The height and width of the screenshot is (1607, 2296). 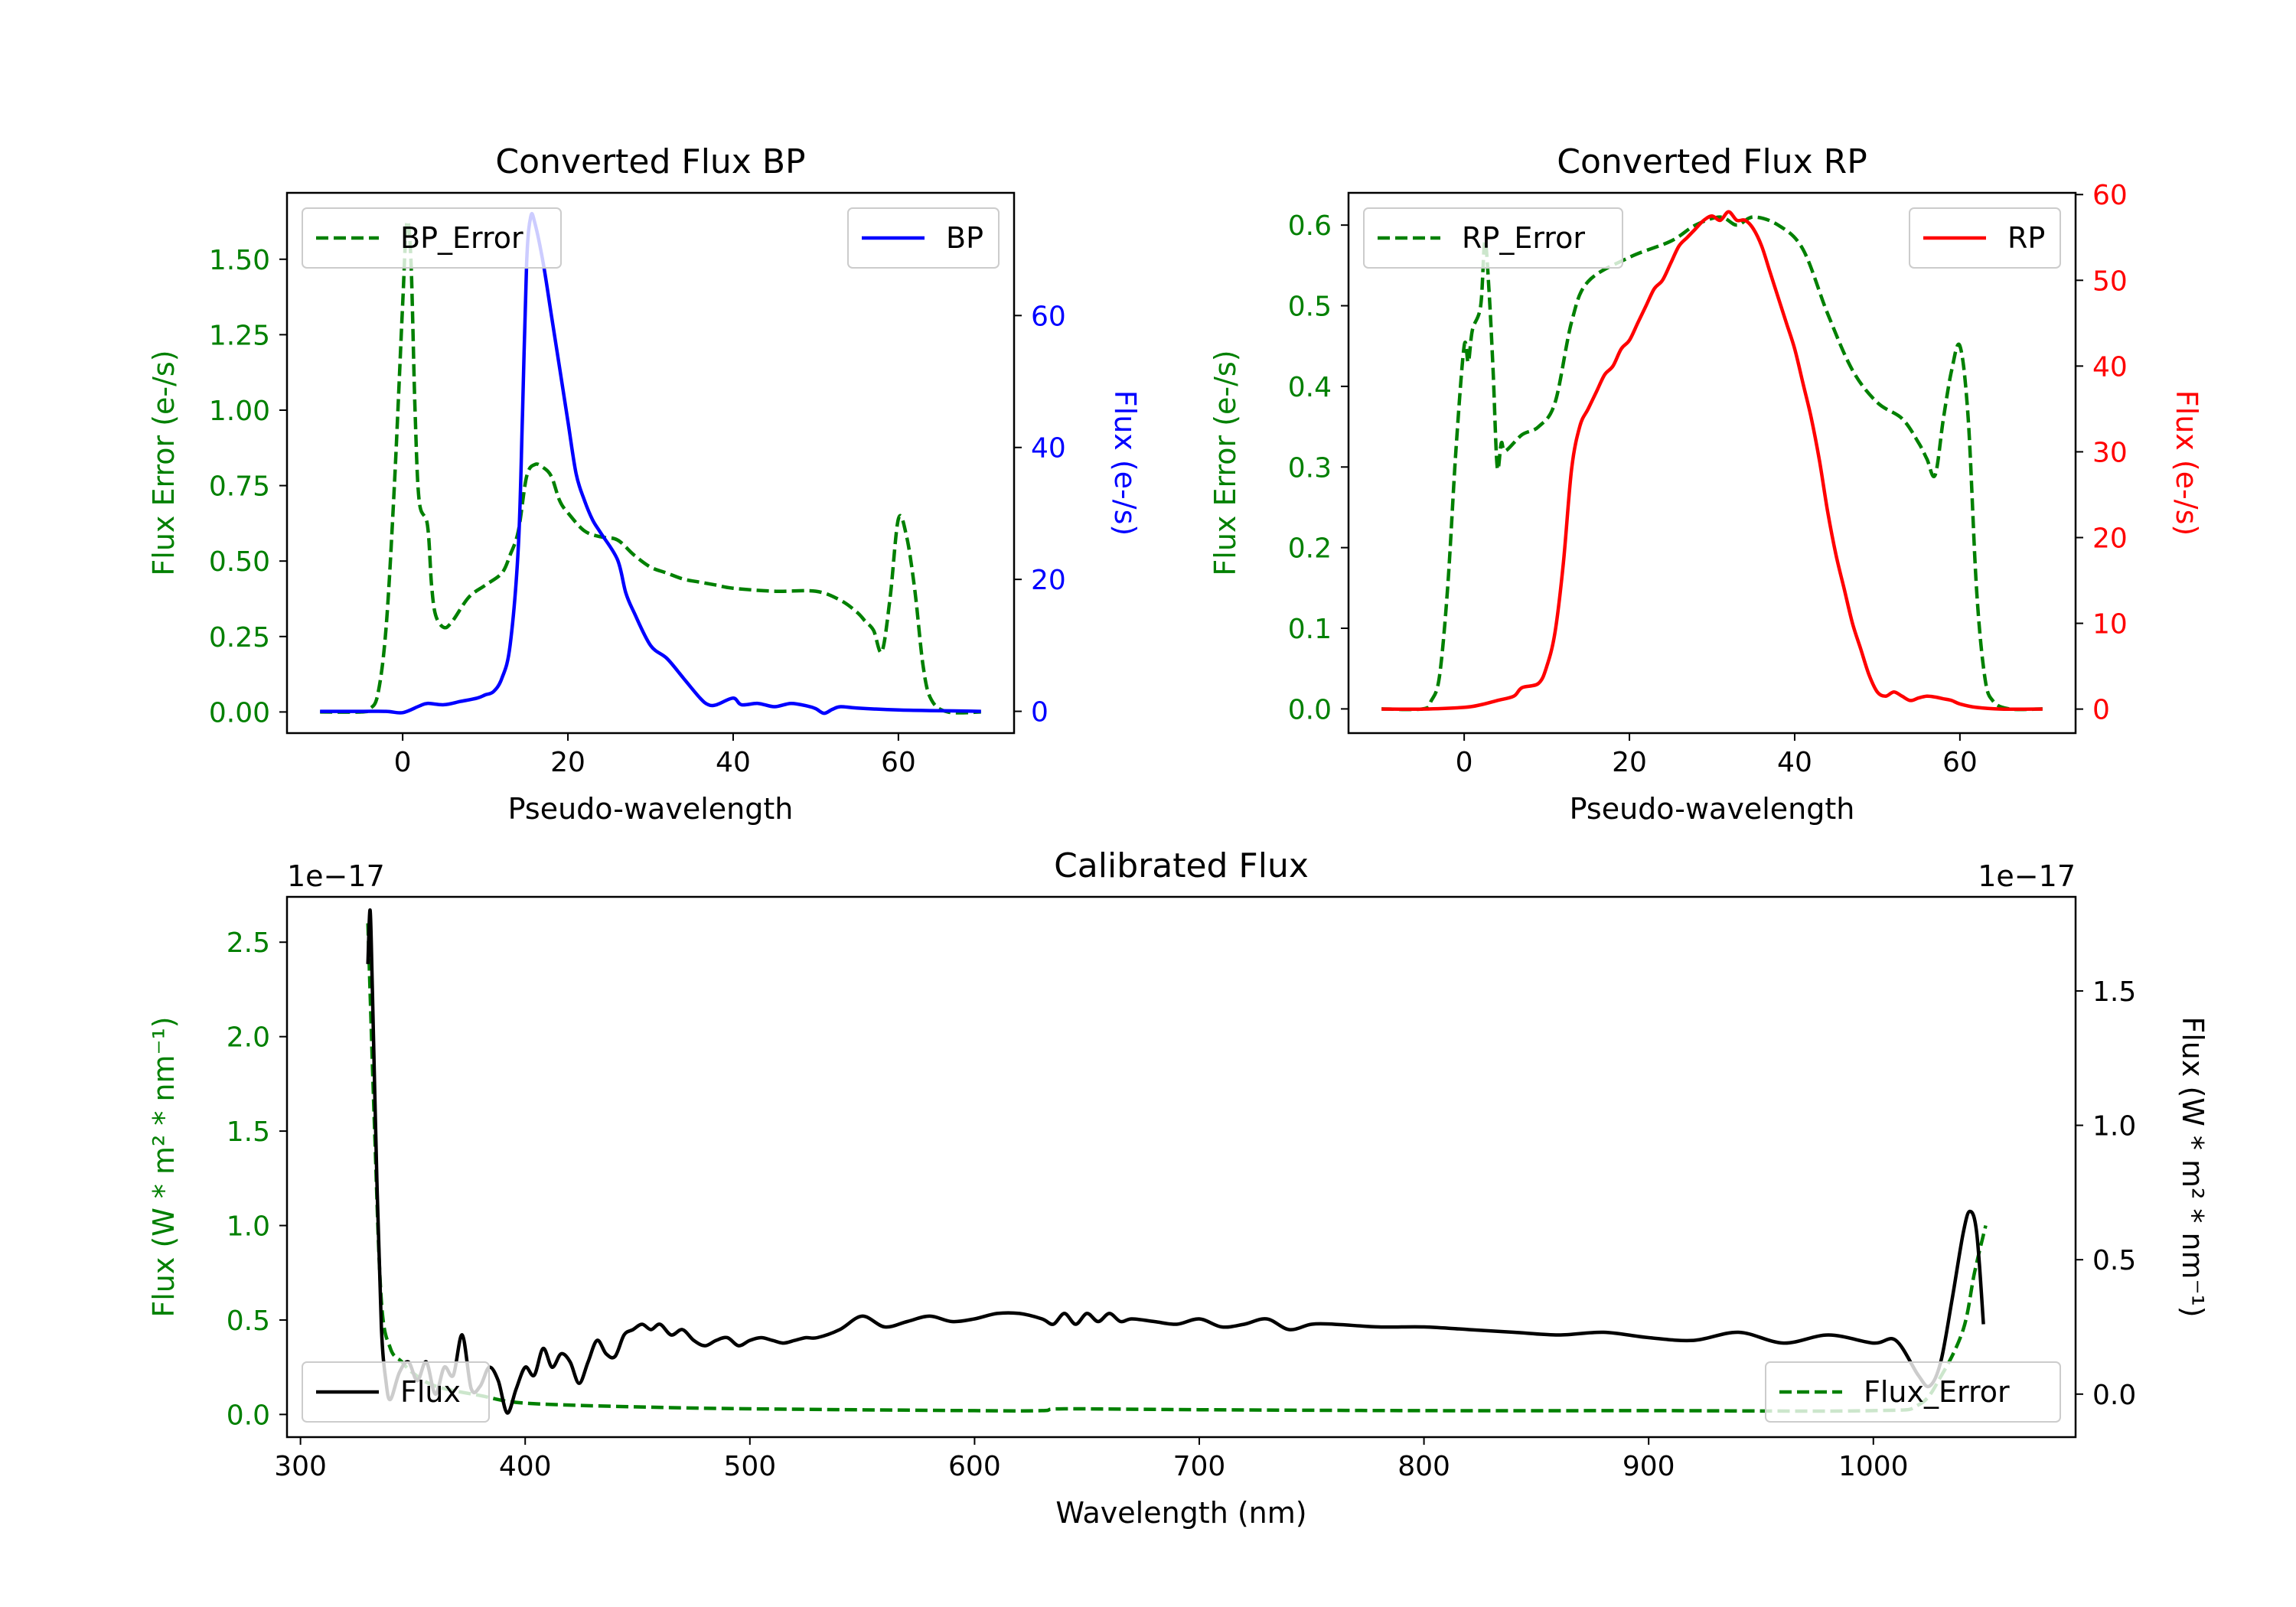 I want to click on cal-x-tick-label: 700, so click(x=1199, y=1466).